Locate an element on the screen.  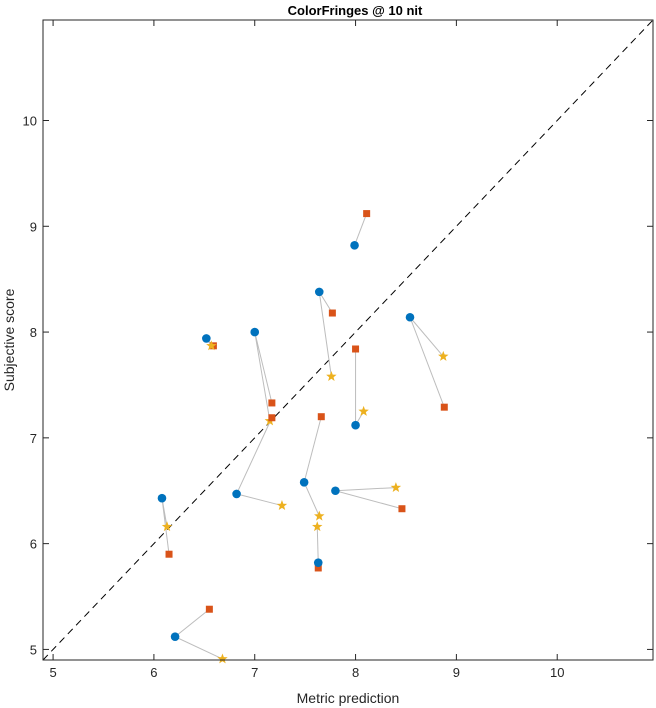
x-tick-label: 8 is located at coordinates (355, 672).